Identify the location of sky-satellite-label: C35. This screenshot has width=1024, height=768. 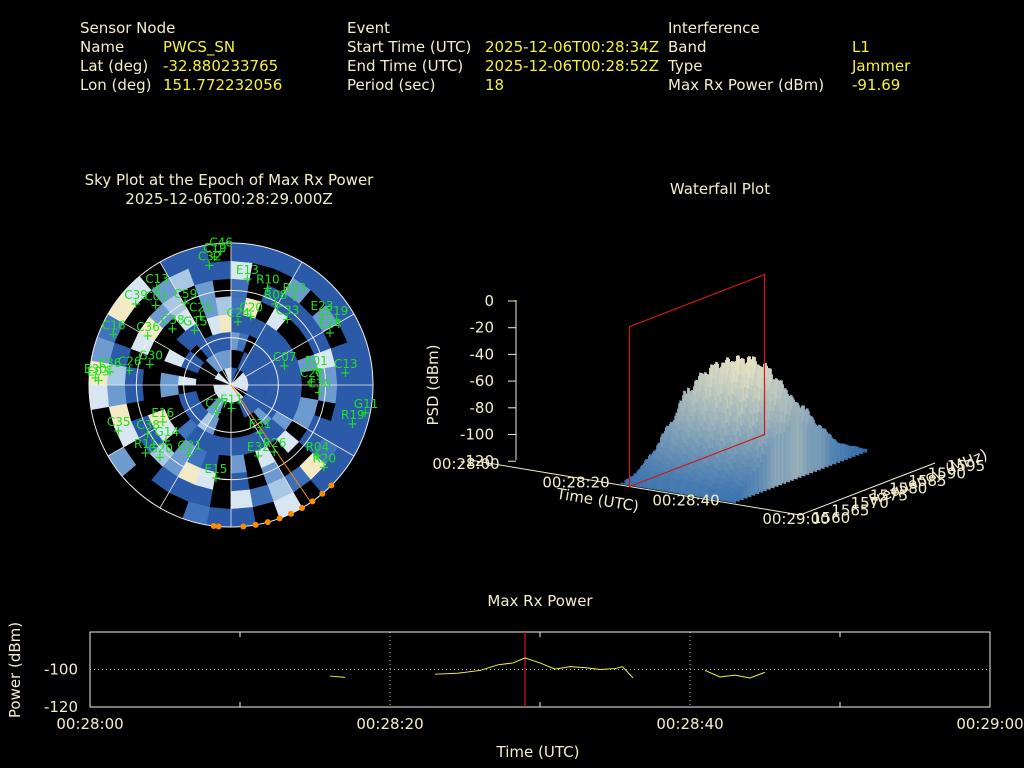
(119, 422).